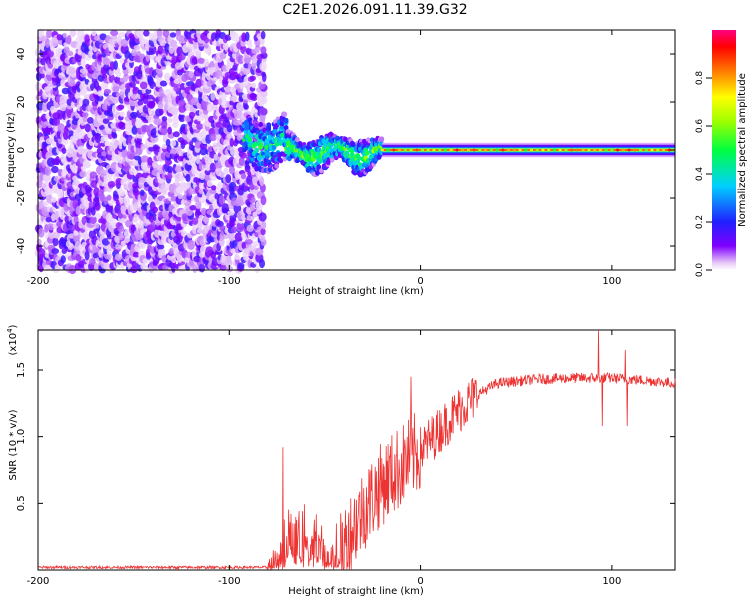 Image resolution: width=750 pixels, height=600 pixels. I want to click on snr-y-multiplier: (x104), so click(12, 339).